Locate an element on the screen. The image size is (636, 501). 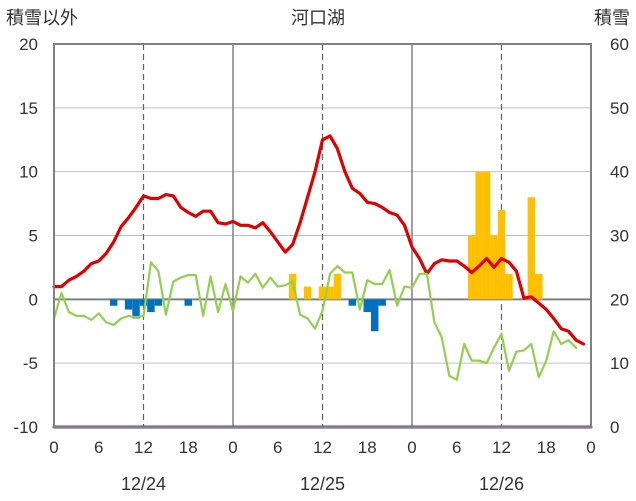
right-y-tick-label: 50 is located at coordinates (619, 108).